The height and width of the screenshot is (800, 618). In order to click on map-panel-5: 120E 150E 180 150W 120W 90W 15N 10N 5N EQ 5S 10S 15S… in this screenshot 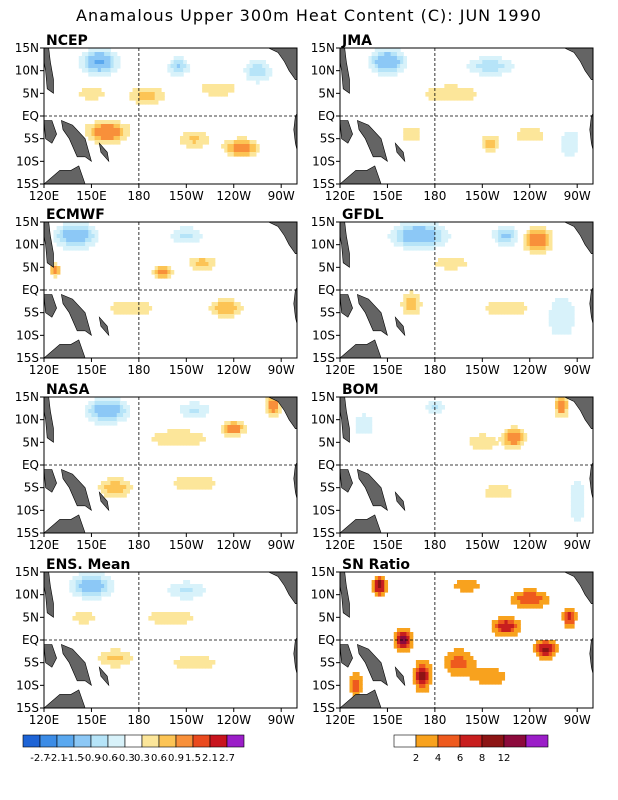, I will do `click(156, 467)`.